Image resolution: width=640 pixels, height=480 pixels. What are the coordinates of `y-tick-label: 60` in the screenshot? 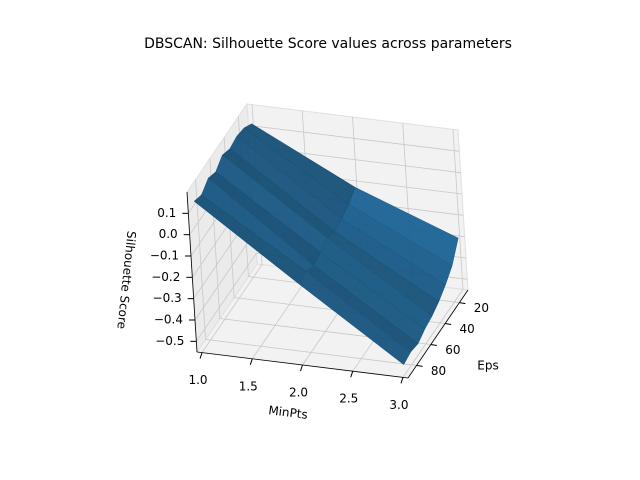 It's located at (452, 350).